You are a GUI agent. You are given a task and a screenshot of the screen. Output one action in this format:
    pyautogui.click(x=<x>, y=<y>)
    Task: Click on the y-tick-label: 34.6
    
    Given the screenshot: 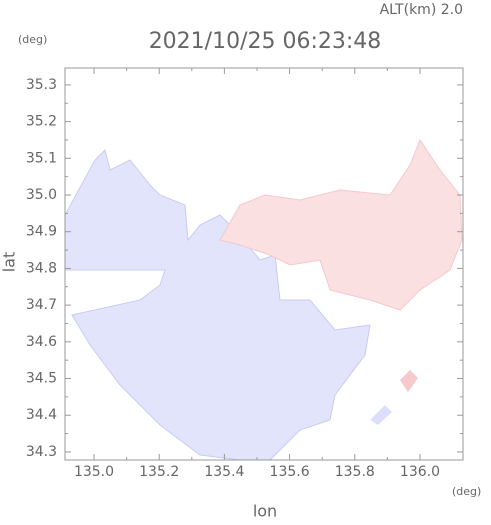 What is the action you would take?
    pyautogui.click(x=41, y=342)
    